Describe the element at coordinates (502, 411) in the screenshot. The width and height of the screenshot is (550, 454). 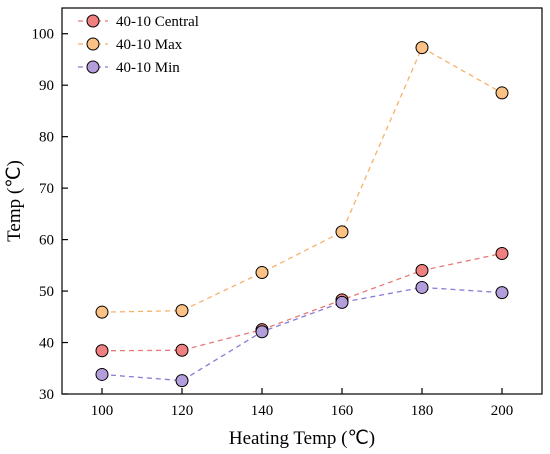
I see `x-tick-label: 200` at that location.